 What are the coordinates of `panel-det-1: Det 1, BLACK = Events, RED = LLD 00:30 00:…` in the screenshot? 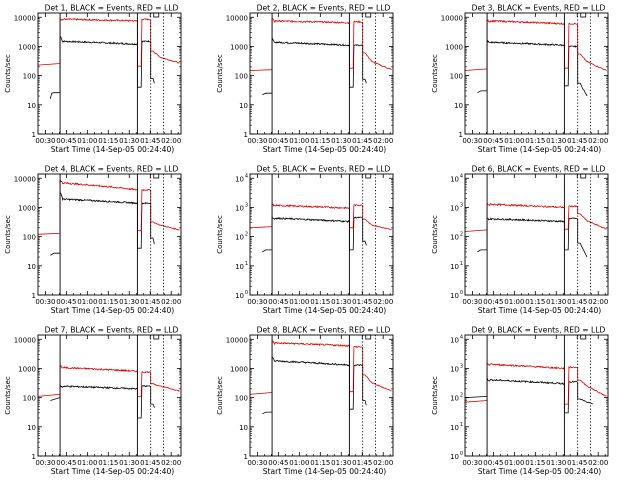 It's located at (93, 79).